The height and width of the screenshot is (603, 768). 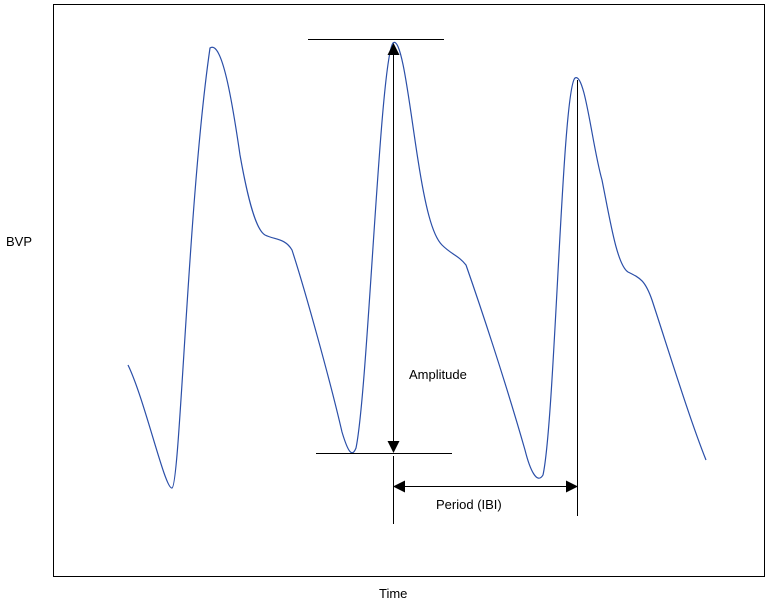 I want to click on amplitude-label: Amplitude, so click(x=438, y=374).